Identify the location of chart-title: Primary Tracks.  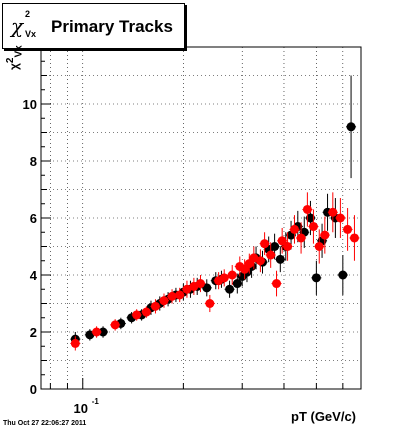
(112, 26).